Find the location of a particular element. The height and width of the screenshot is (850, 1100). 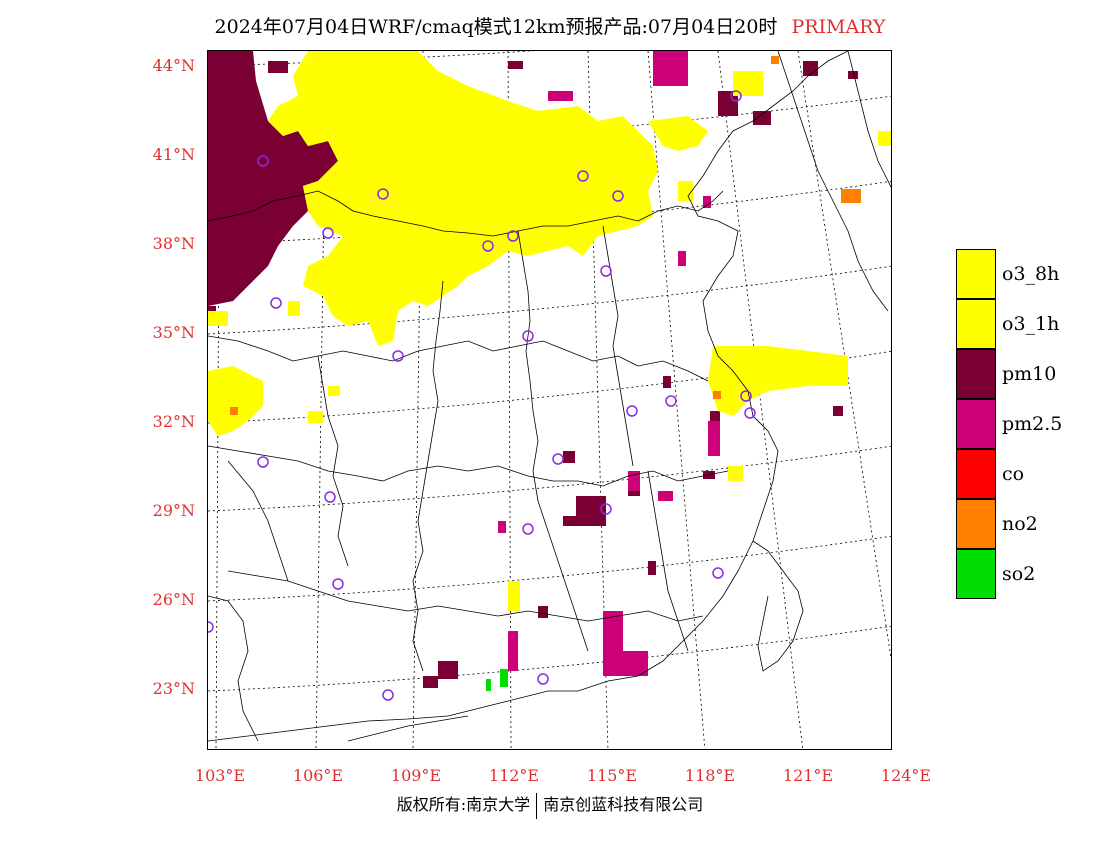

lat-label-26: 26°N is located at coordinates (173, 599).